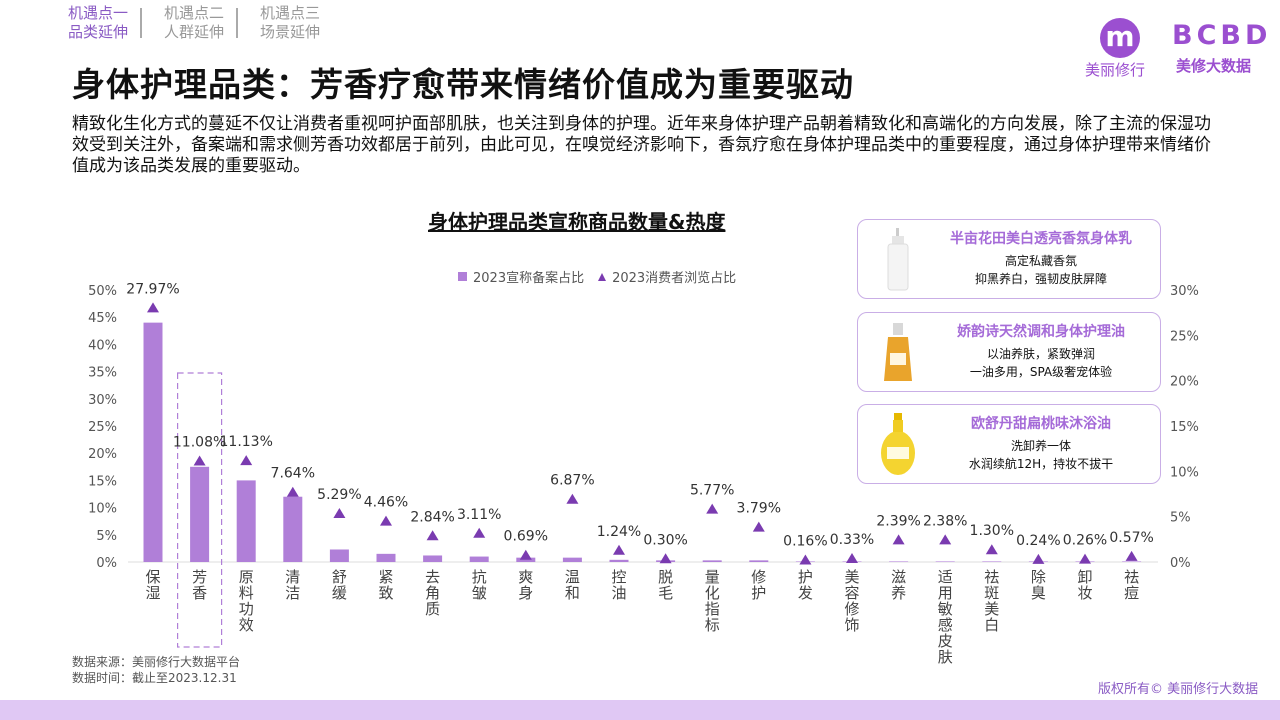 The height and width of the screenshot is (720, 1280). What do you see at coordinates (665, 540) in the screenshot?
I see `data-label: 0.30%` at bounding box center [665, 540].